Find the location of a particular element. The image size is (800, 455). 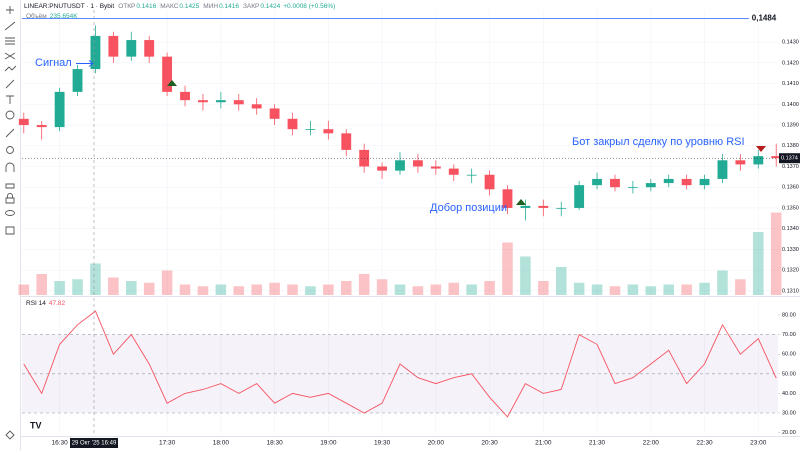

x-tick-label: 19:30 is located at coordinates (382, 443).